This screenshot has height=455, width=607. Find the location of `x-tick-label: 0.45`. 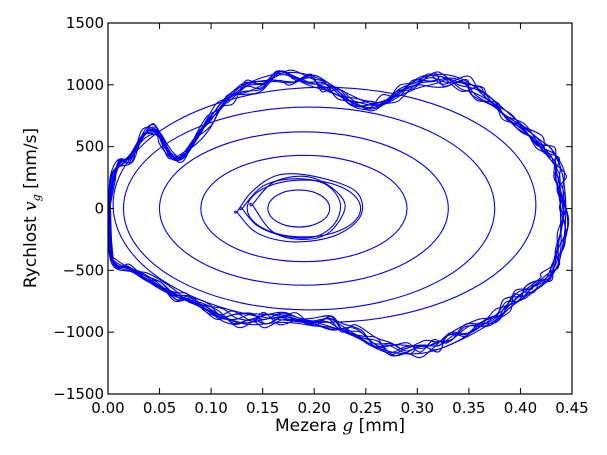

x-tick-label: 0.45 is located at coordinates (571, 408).